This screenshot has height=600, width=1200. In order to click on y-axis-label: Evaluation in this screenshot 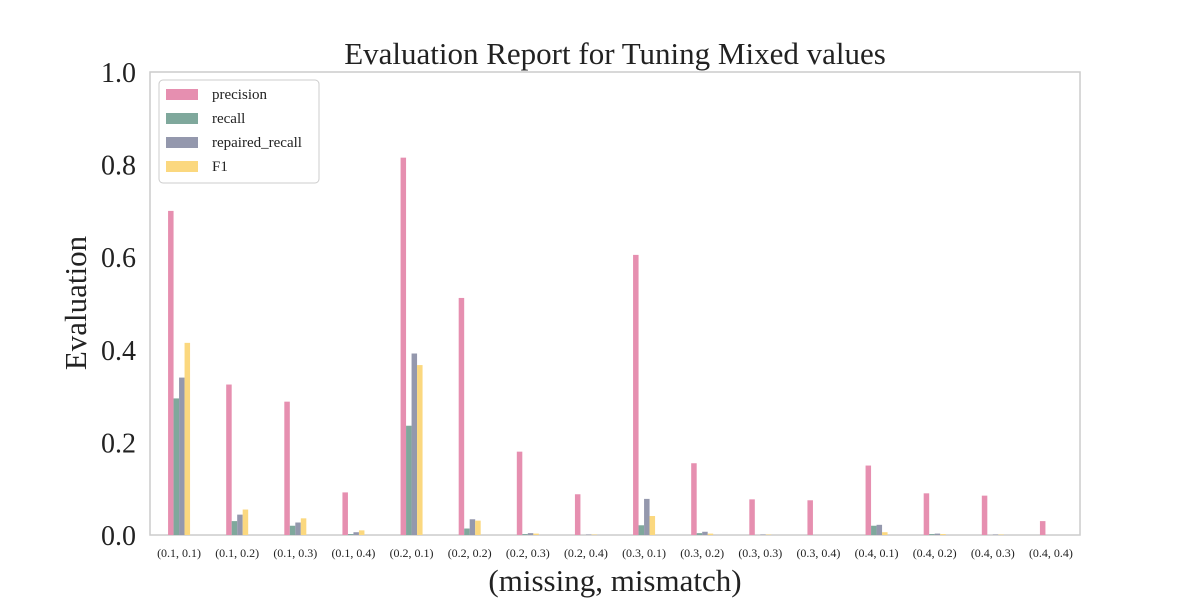, I will do `click(75, 302)`.